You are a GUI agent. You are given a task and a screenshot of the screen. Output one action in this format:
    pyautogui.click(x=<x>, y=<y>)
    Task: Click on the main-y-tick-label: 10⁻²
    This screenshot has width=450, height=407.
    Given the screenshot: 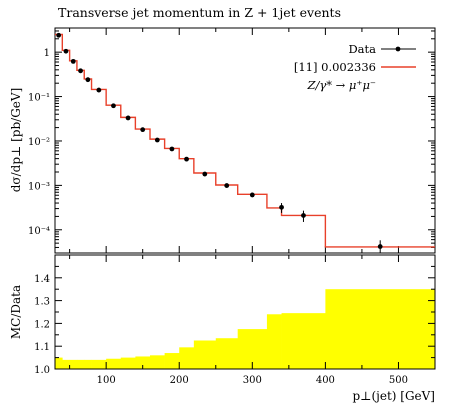 What is the action you would take?
    pyautogui.click(x=39, y=142)
    